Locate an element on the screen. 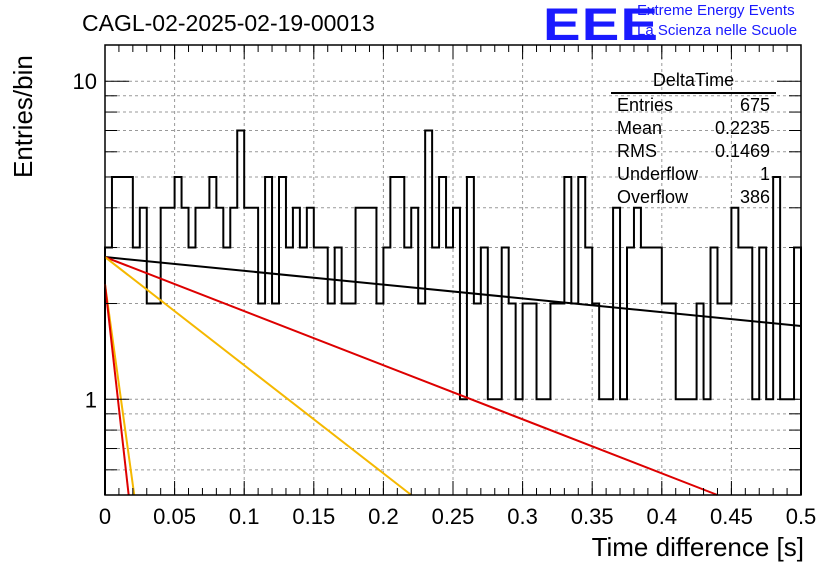 The height and width of the screenshot is (572, 836). stats-label: Mean is located at coordinates (640, 128).